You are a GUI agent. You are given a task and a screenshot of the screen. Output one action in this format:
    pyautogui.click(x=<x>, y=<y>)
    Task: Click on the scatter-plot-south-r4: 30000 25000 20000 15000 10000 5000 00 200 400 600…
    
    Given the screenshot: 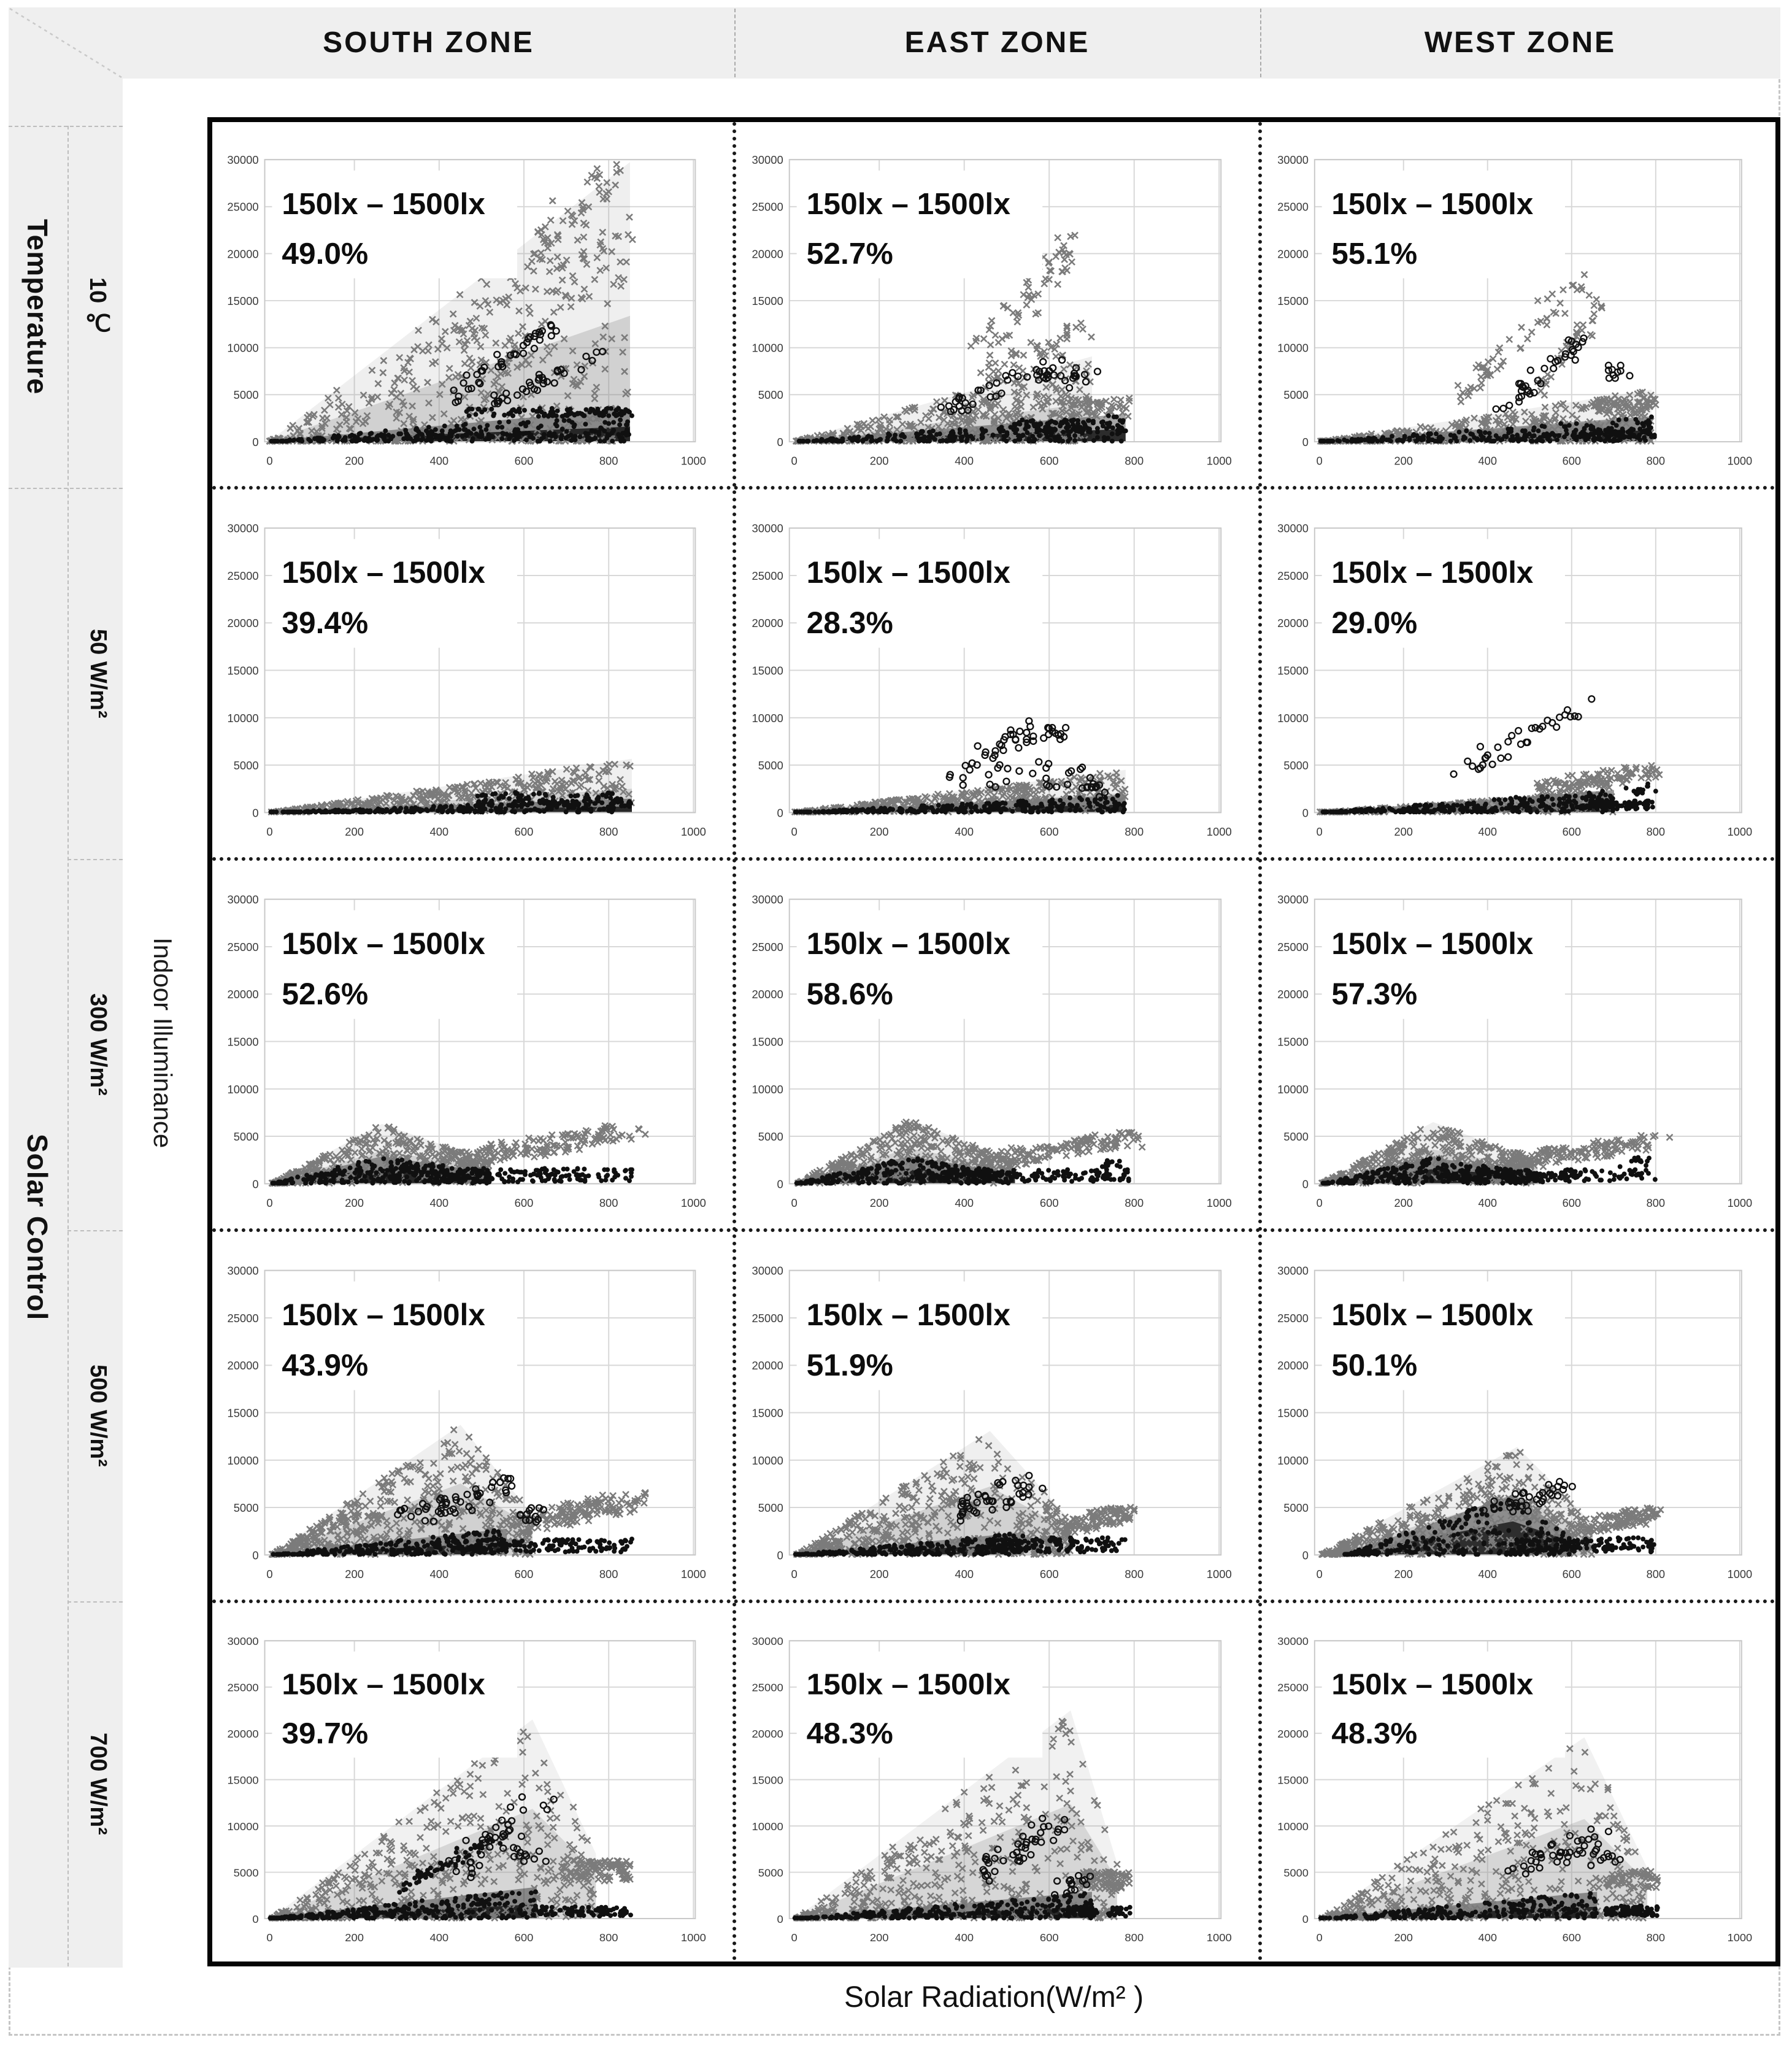 What is the action you would take?
    pyautogui.click(x=466, y=1423)
    